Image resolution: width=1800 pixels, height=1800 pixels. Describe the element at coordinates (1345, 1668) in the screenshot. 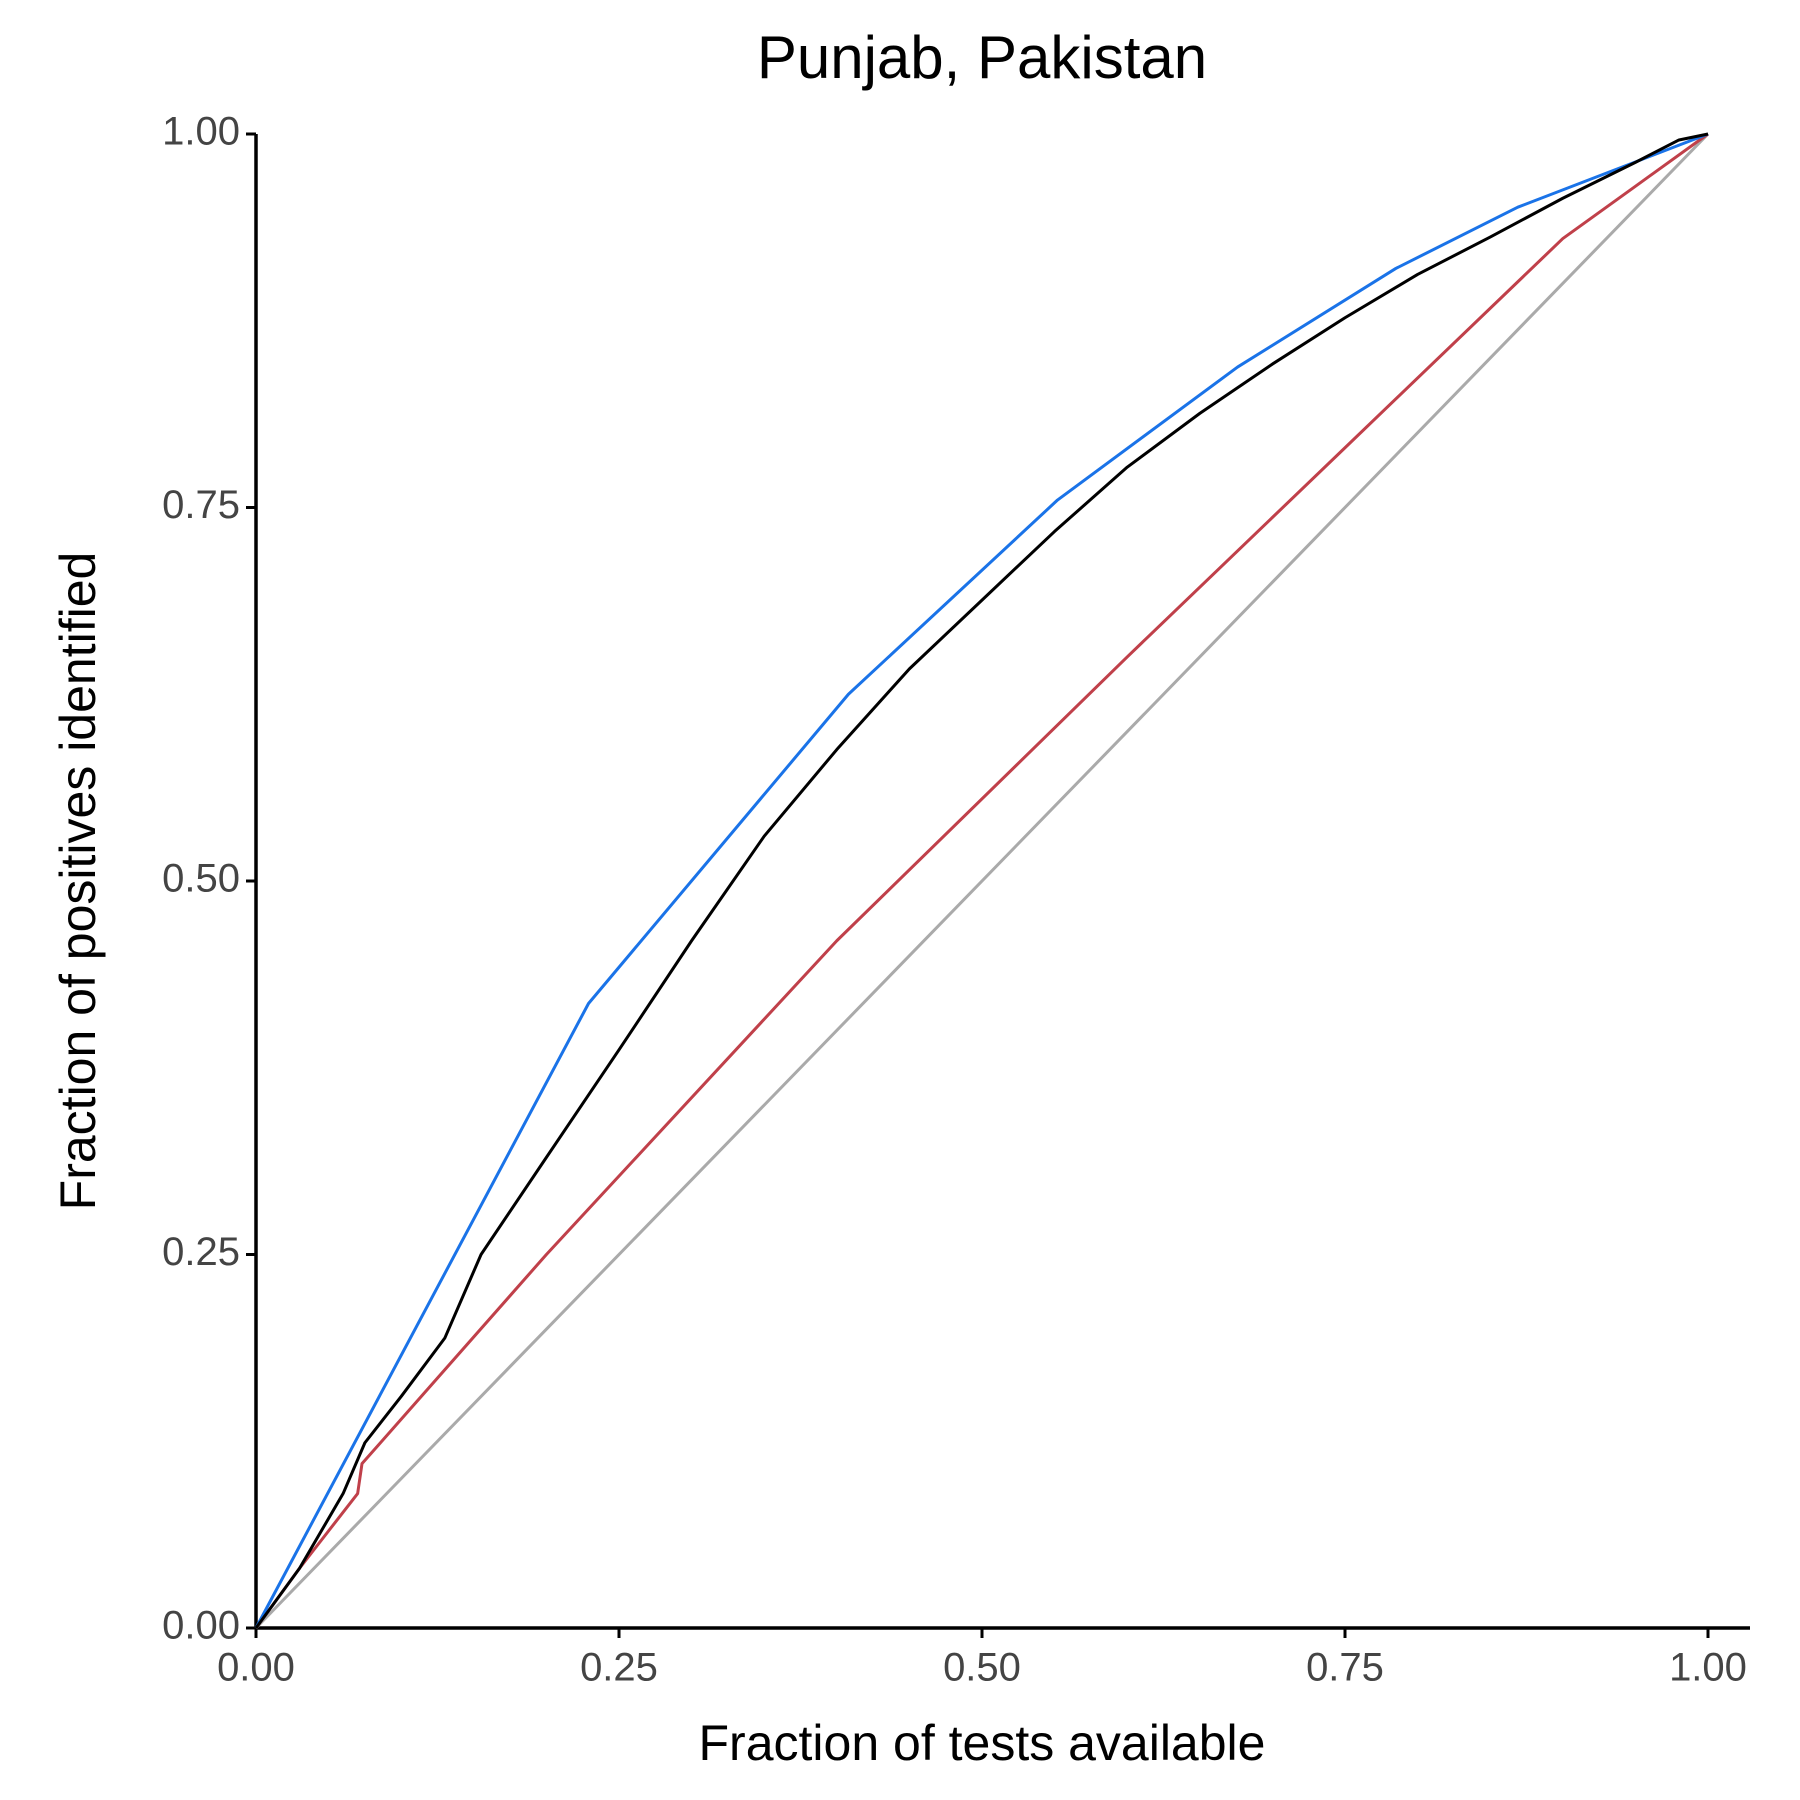

I see `x-tick-label: 0.75` at that location.